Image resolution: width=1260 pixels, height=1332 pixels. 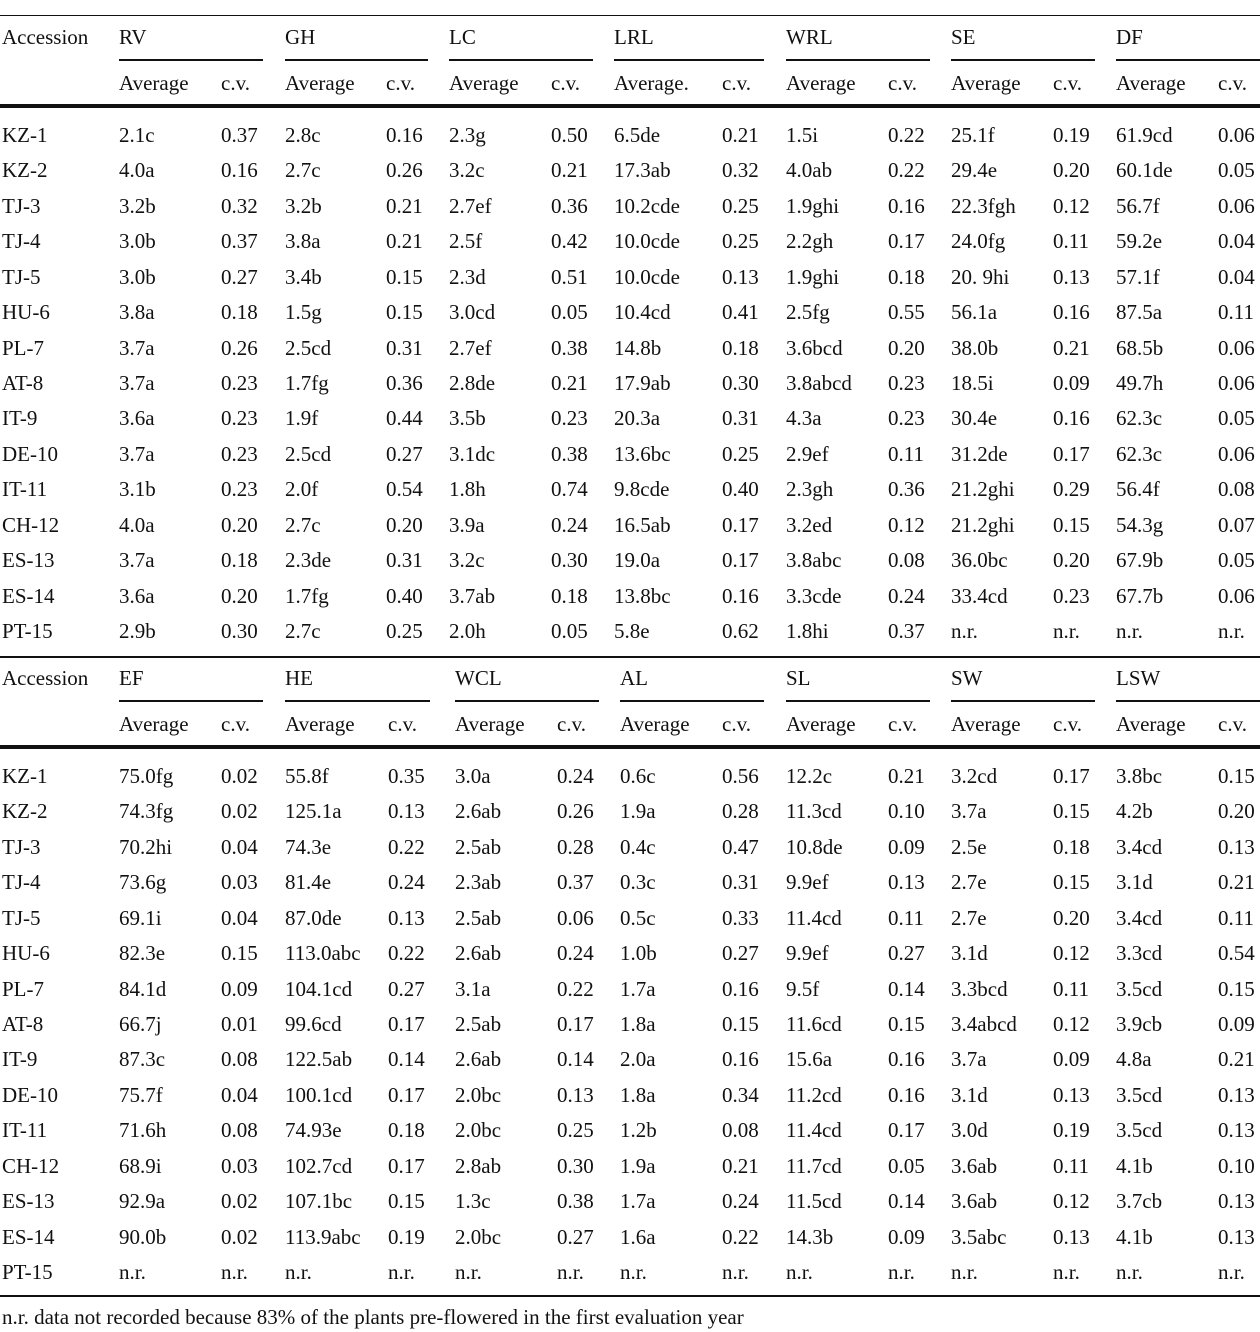 I want to click on variable-header: RV, so click(x=133, y=37).